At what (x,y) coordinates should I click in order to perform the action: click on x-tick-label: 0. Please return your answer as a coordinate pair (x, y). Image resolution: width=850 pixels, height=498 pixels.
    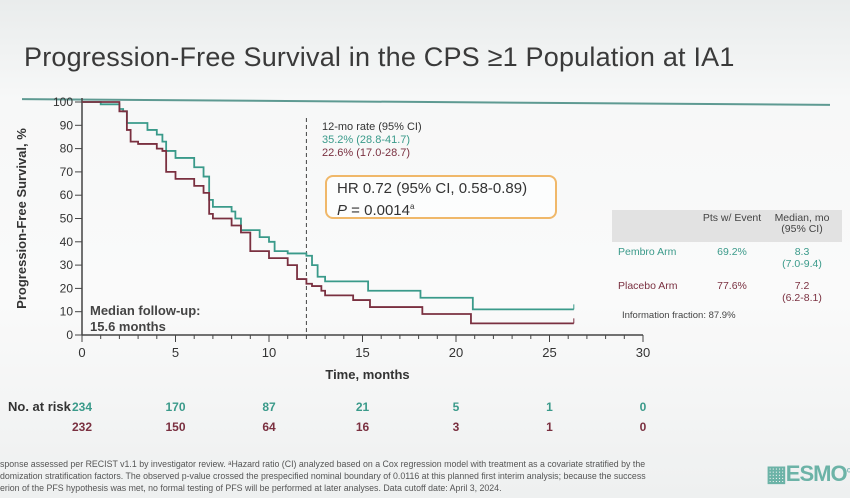
    Looking at the image, I should click on (81, 352).